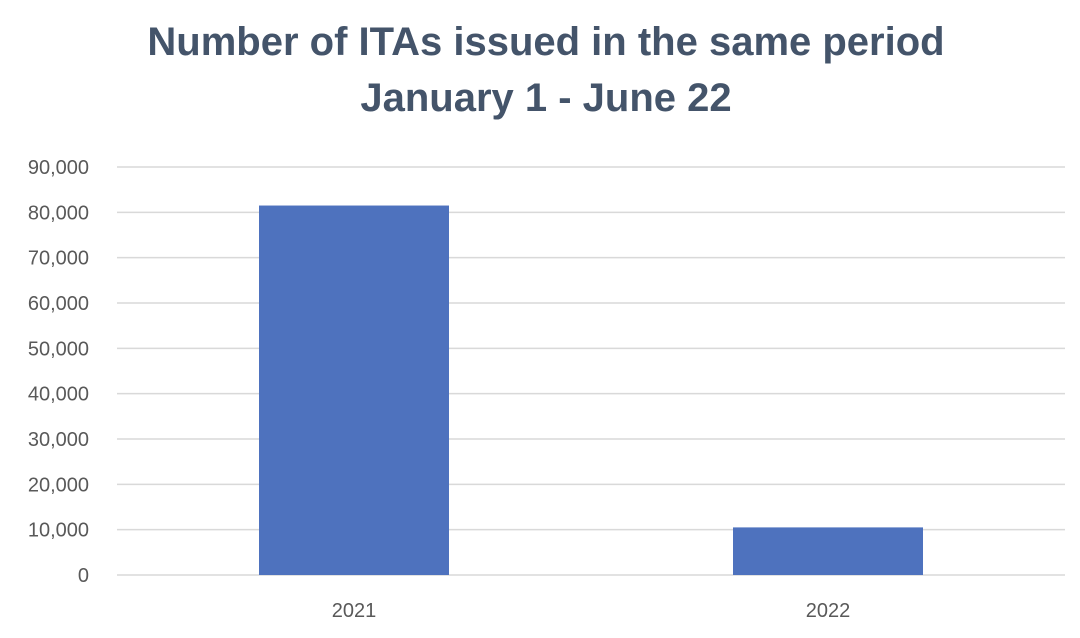  What do you see at coordinates (58, 440) in the screenshot?
I see `y-tick-label: 30,000` at bounding box center [58, 440].